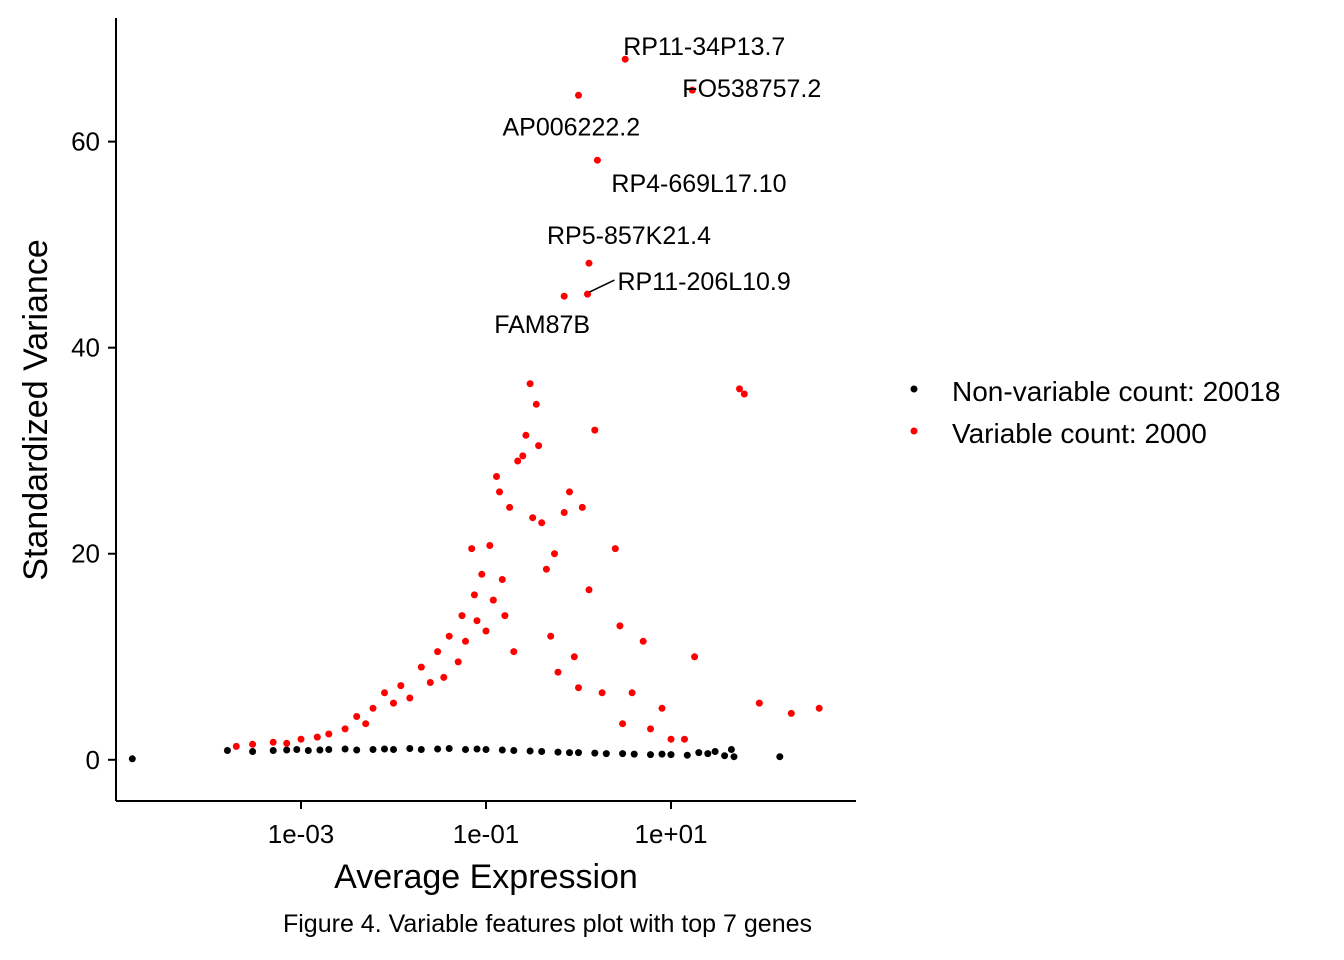  What do you see at coordinates (301, 834) in the screenshot?
I see `x-tick-label: 1e-03` at bounding box center [301, 834].